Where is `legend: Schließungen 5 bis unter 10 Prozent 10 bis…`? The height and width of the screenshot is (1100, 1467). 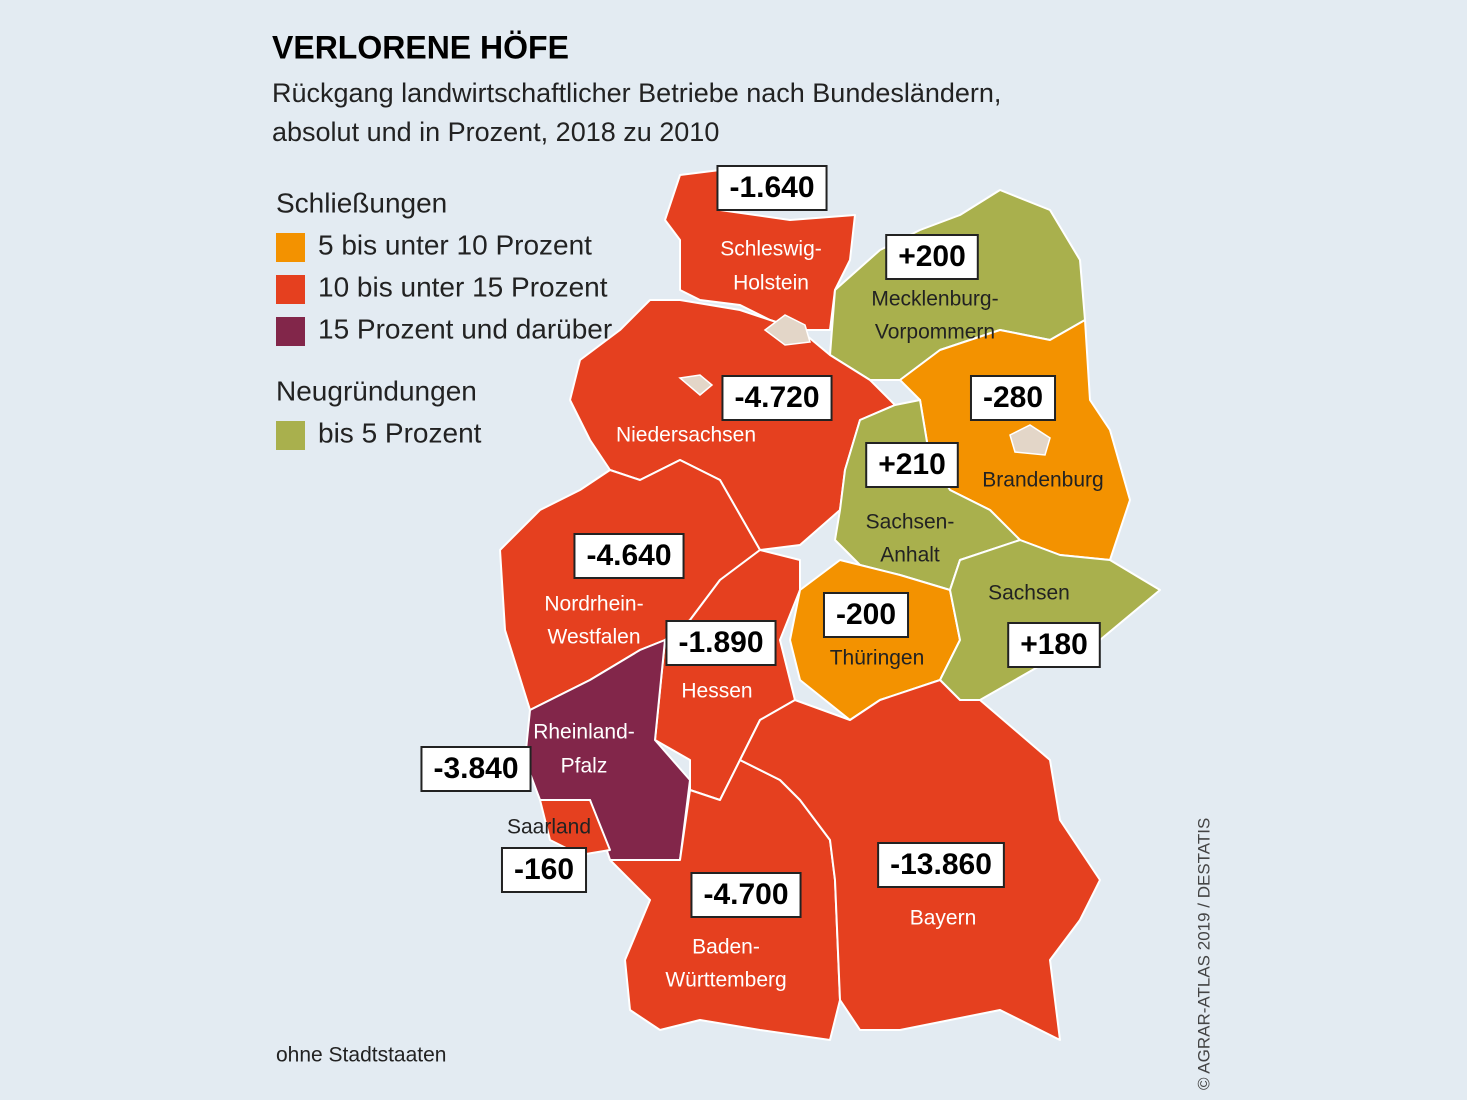 legend: Schließungen 5 bis unter 10 Prozent 10 bis… is located at coordinates (444, 318).